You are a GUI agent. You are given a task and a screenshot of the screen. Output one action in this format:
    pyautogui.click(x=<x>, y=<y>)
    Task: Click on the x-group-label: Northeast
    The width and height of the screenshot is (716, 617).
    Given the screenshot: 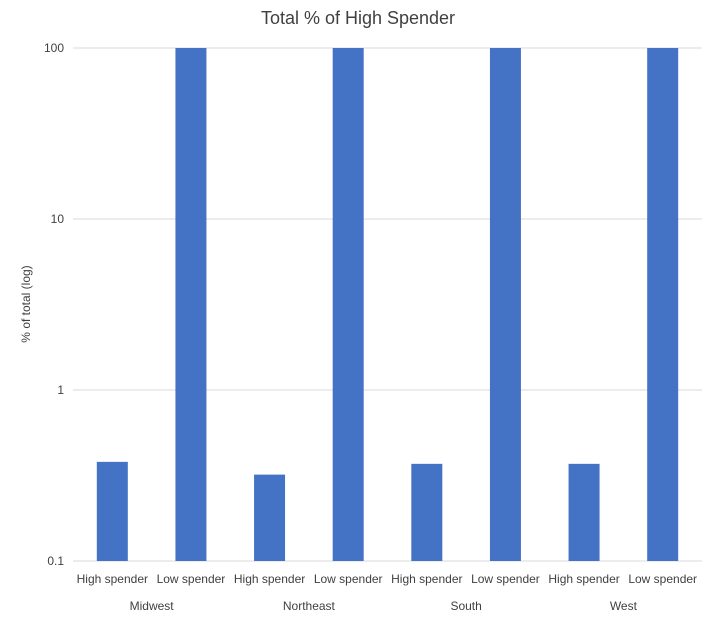 What is the action you would take?
    pyautogui.click(x=309, y=606)
    